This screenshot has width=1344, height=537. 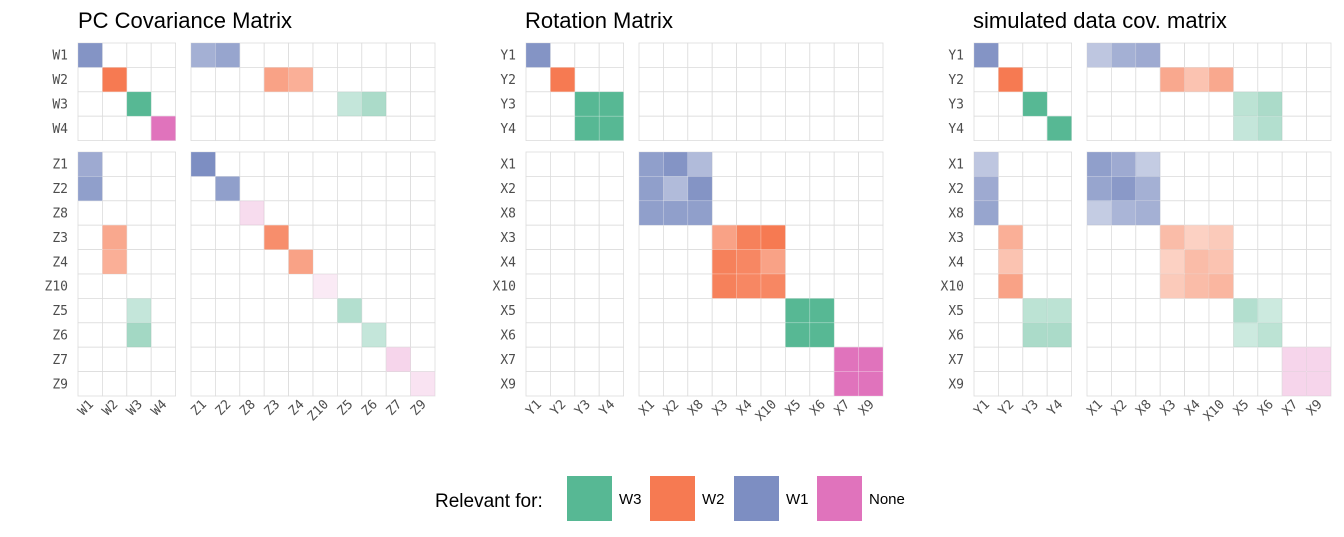 I want to click on column-label: X7, so click(x=843, y=408).